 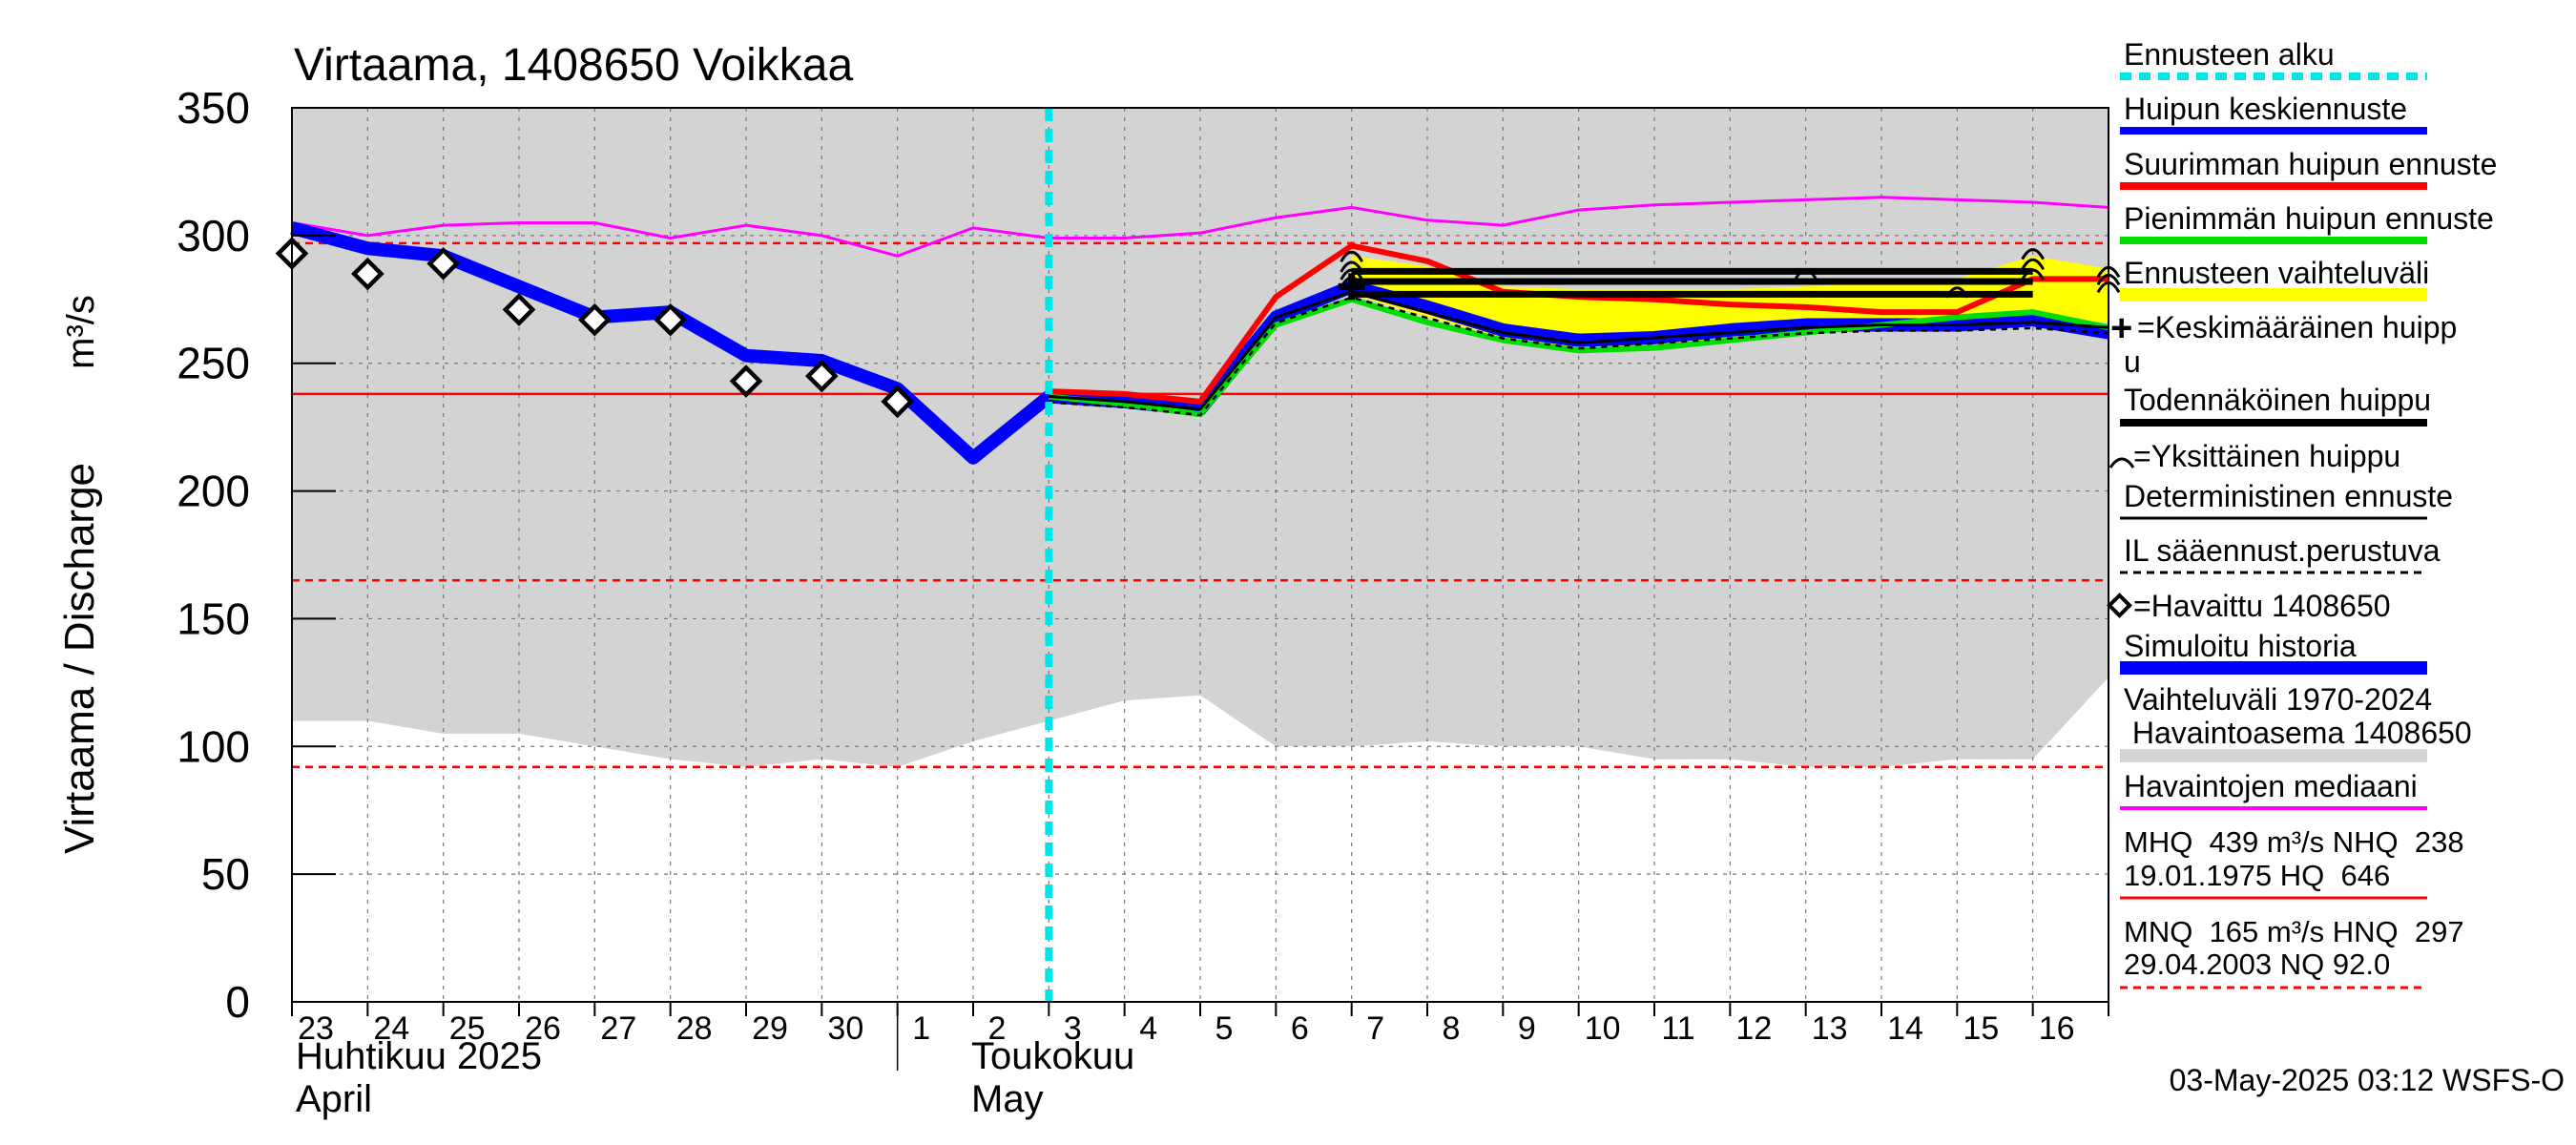 What do you see at coordinates (237, 1002) in the screenshot?
I see `y-tick-label-0: 0` at bounding box center [237, 1002].